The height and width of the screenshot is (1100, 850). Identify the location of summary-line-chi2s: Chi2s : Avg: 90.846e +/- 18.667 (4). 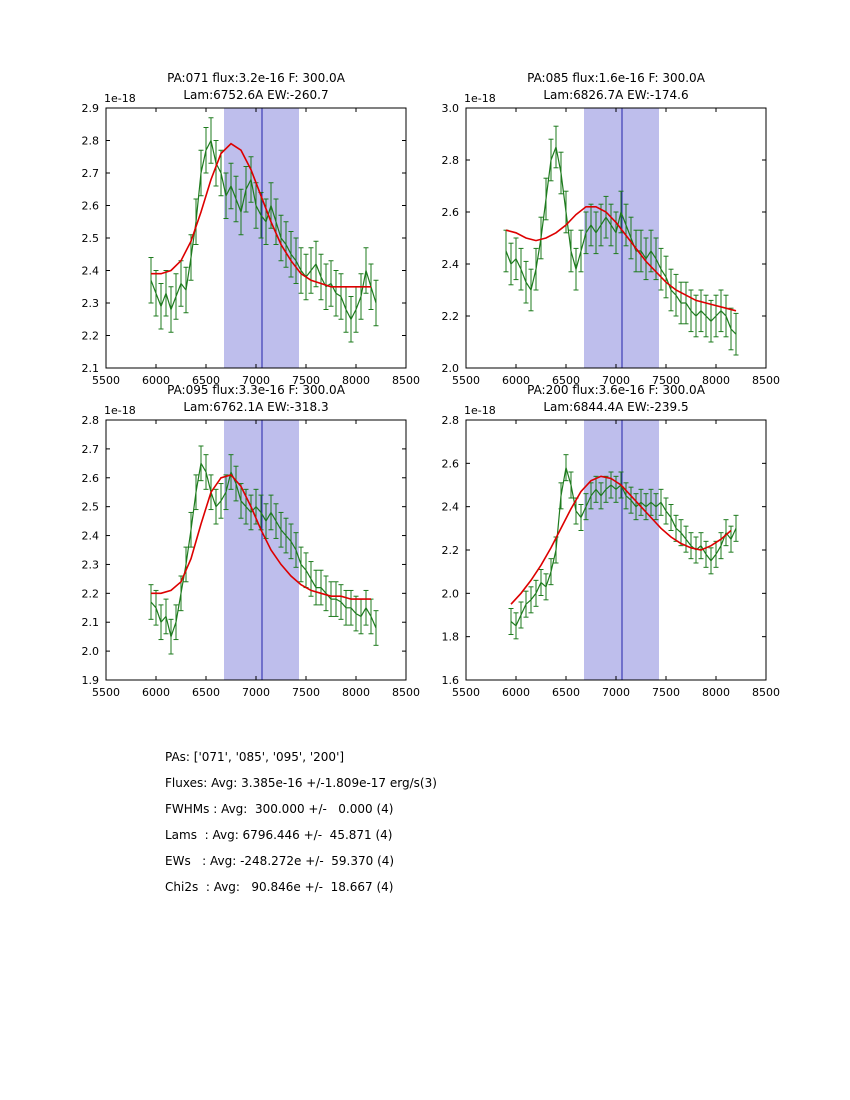
(279, 887).